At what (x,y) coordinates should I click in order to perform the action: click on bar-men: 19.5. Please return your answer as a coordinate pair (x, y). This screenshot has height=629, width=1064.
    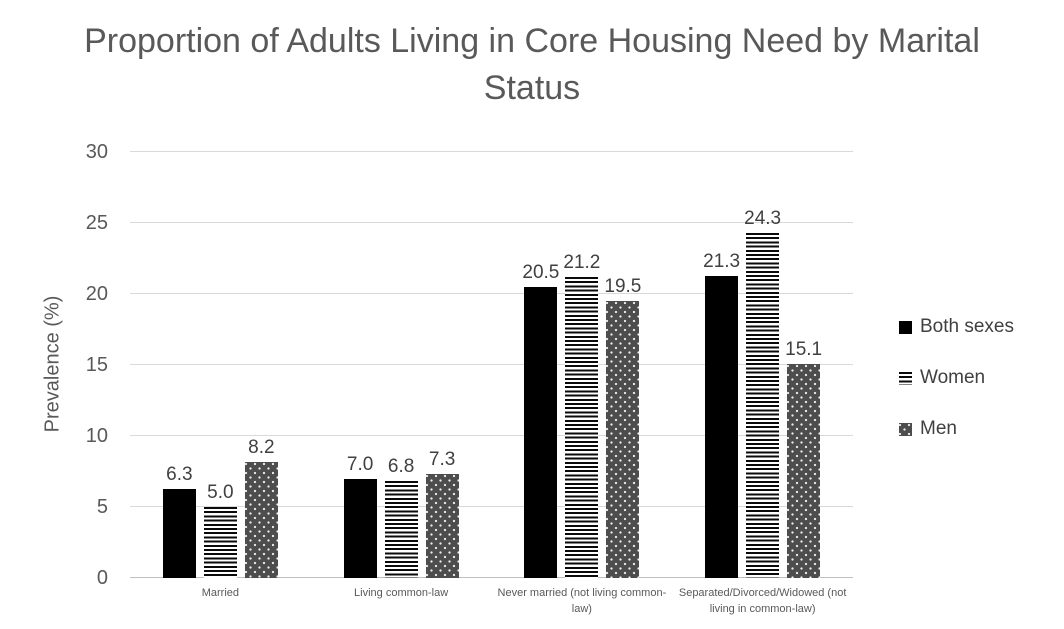
    Looking at the image, I should click on (622, 427).